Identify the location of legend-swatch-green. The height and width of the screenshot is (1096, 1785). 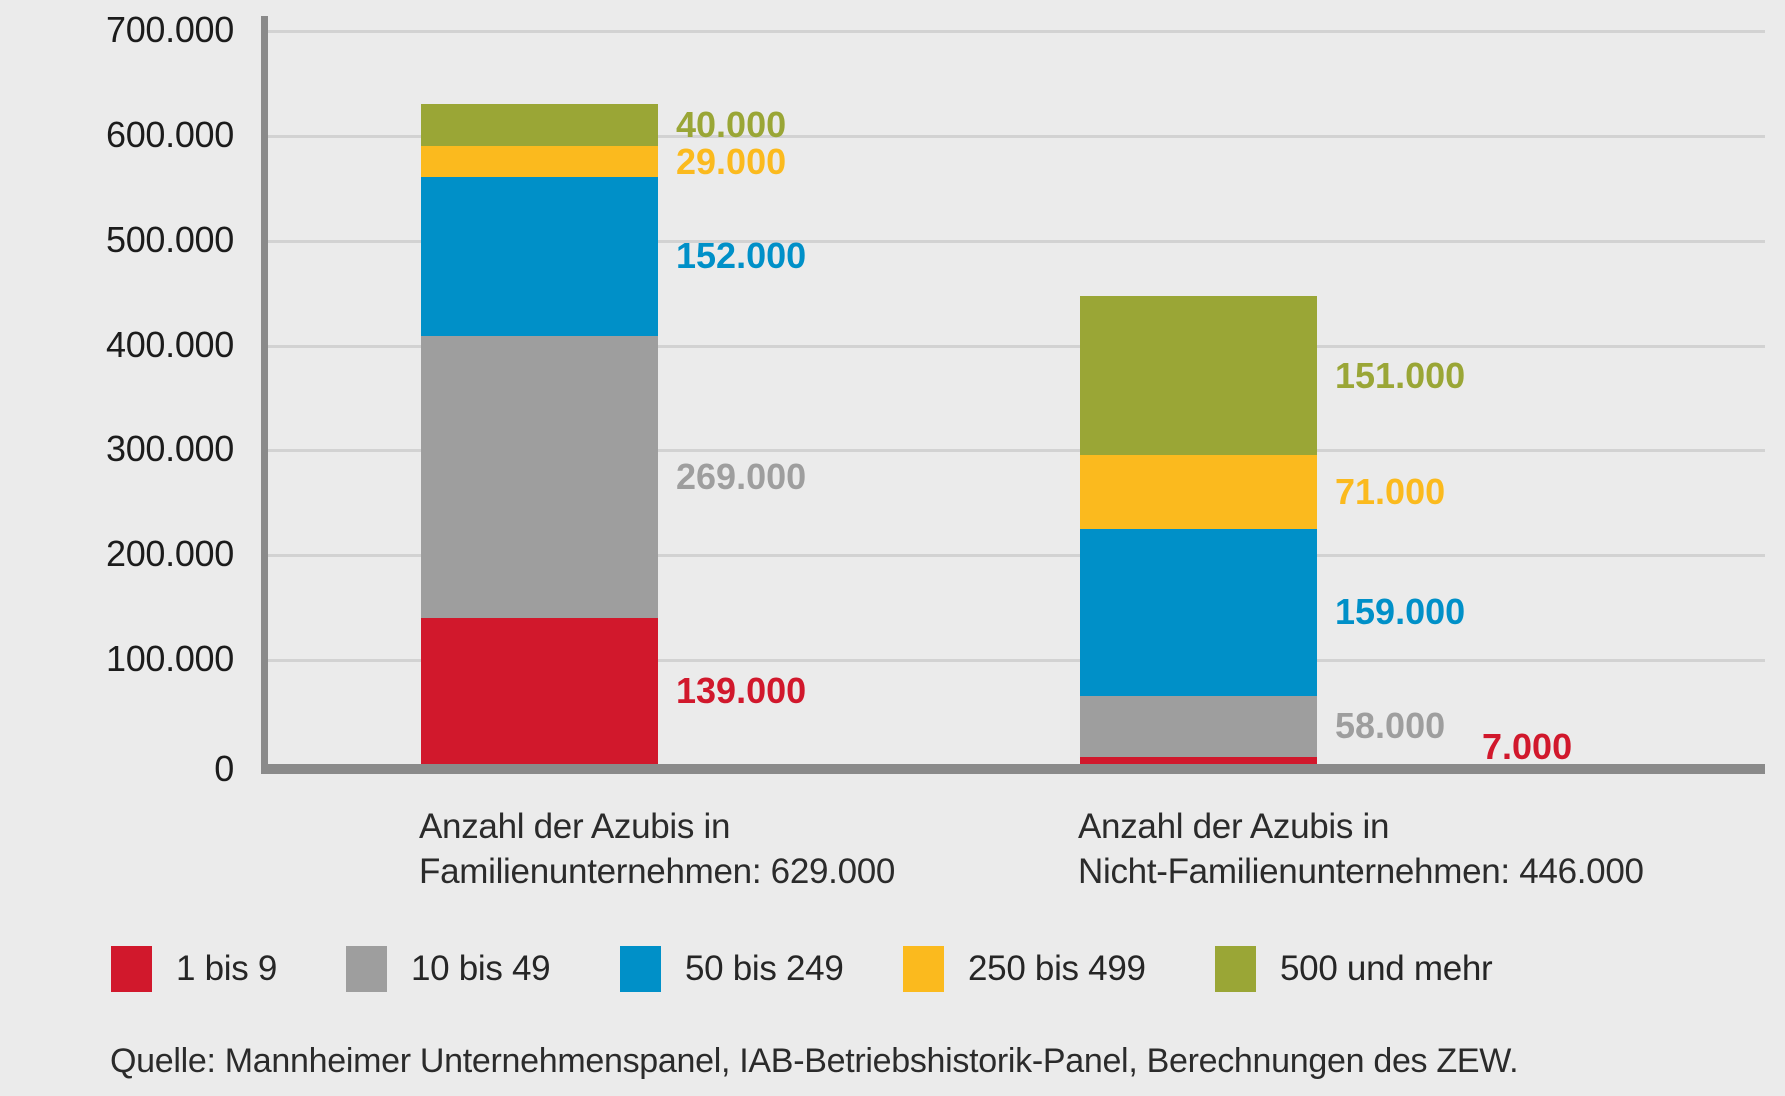
(1235, 969).